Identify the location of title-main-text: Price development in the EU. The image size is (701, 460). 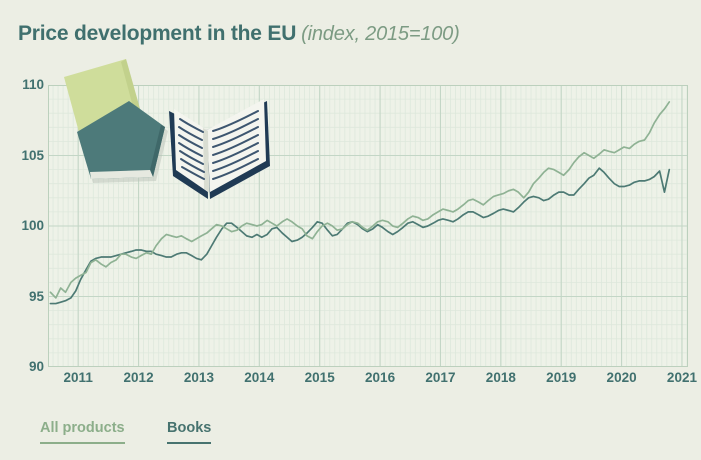
(157, 33).